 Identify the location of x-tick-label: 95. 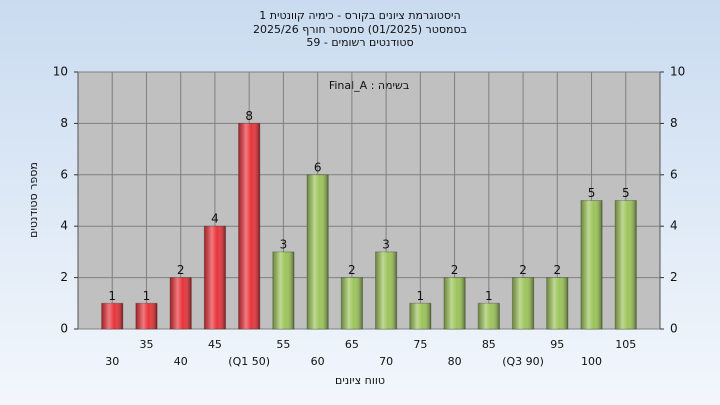
(557, 344).